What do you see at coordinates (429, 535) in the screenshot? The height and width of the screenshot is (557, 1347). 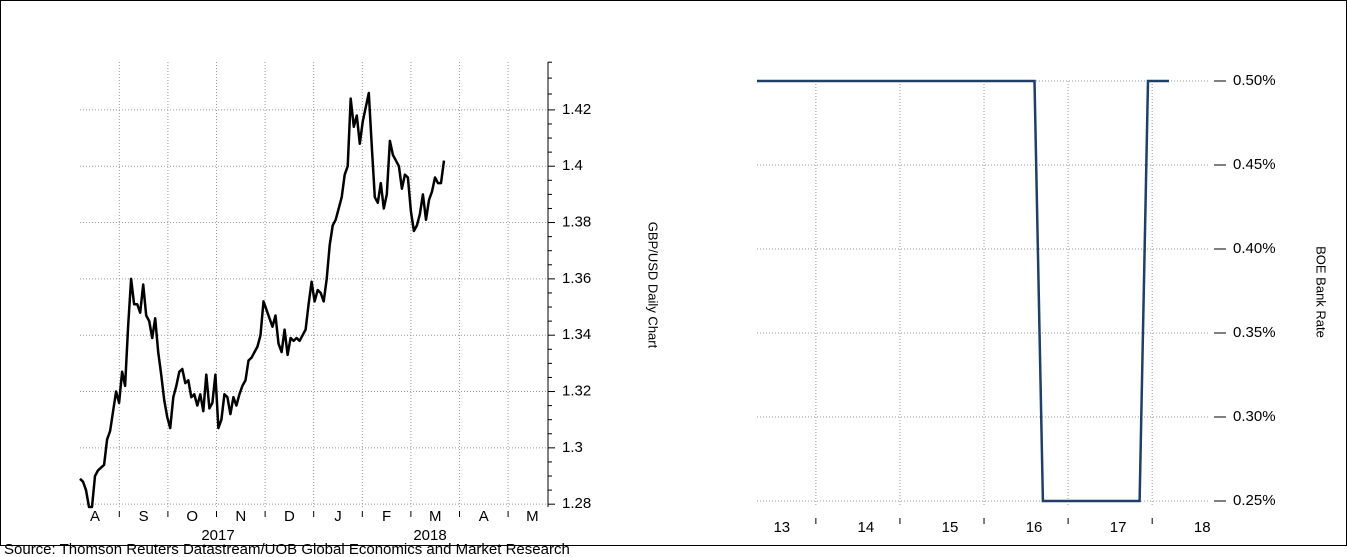 I see `year-label: 2018` at bounding box center [429, 535].